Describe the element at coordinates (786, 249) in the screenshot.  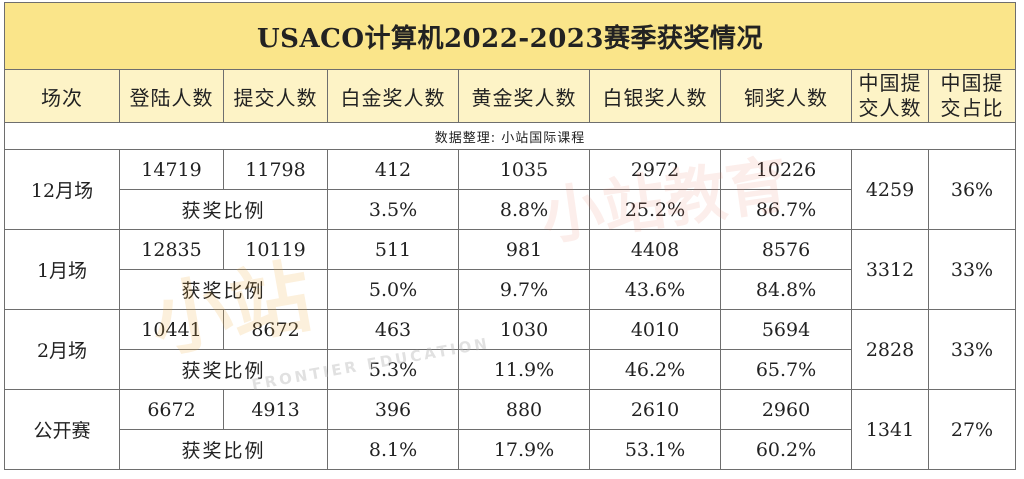
I see `bronze-count: 8576` at that location.